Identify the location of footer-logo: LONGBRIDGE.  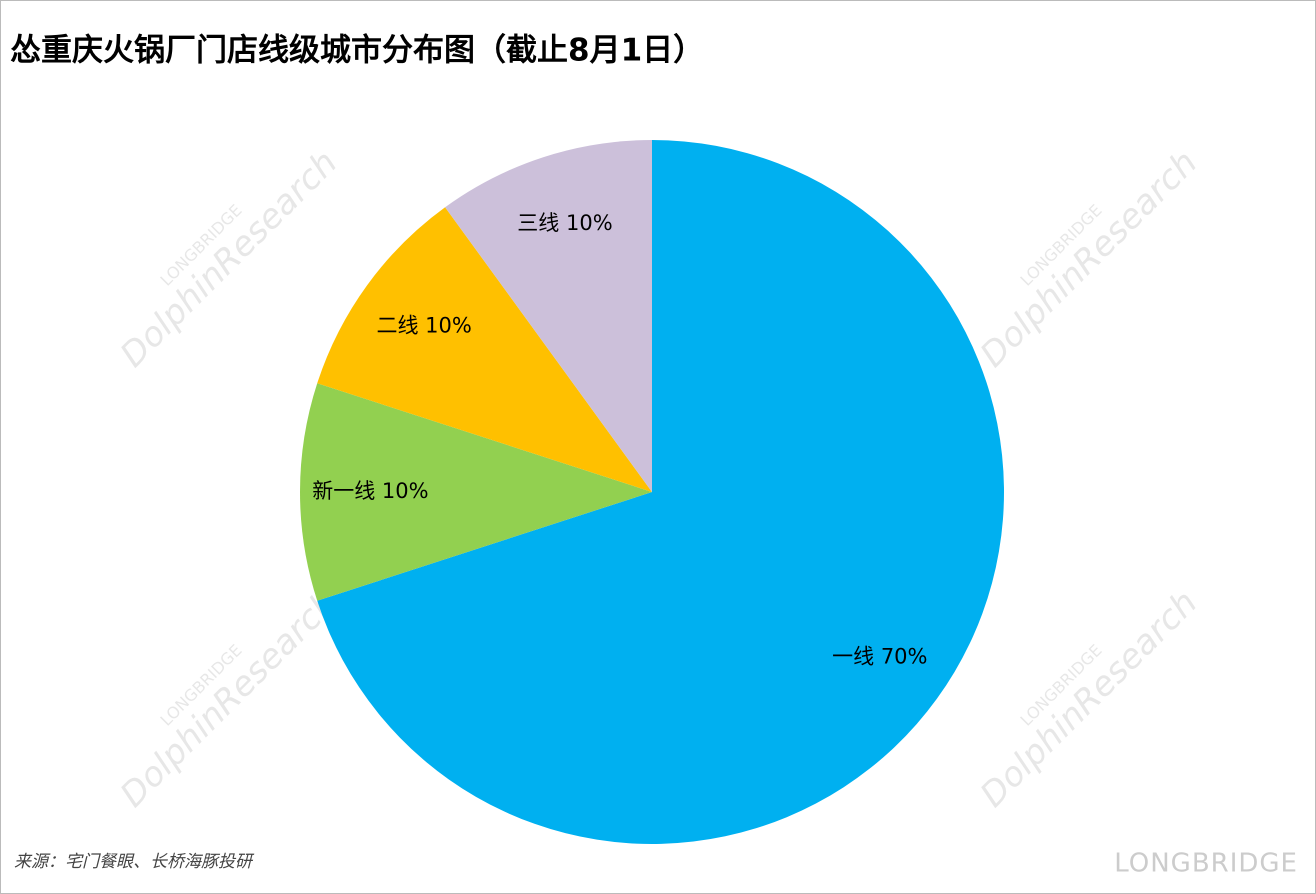
(1206, 864).